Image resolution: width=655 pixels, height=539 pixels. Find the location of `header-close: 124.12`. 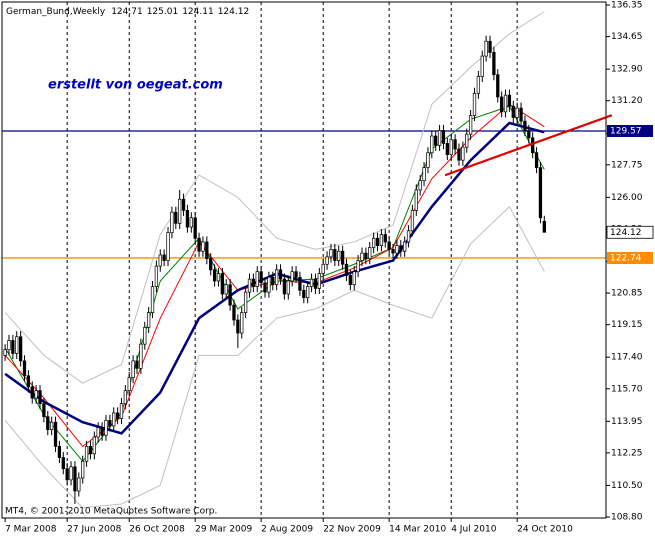

header-close: 124.12 is located at coordinates (234, 12).